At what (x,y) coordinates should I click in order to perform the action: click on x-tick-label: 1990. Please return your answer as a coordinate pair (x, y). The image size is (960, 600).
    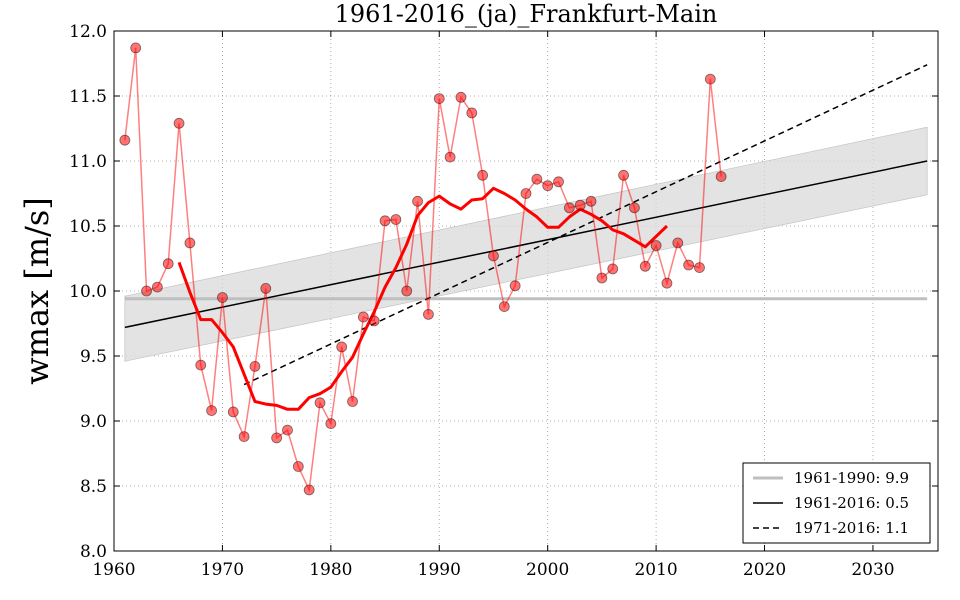
    Looking at the image, I should click on (439, 570).